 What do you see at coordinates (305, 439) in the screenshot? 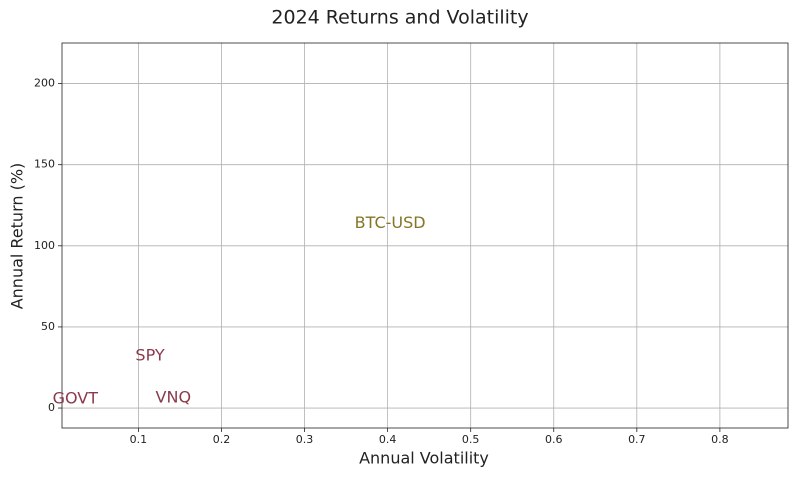
I see `x-tick-label: 0.3` at bounding box center [305, 439].